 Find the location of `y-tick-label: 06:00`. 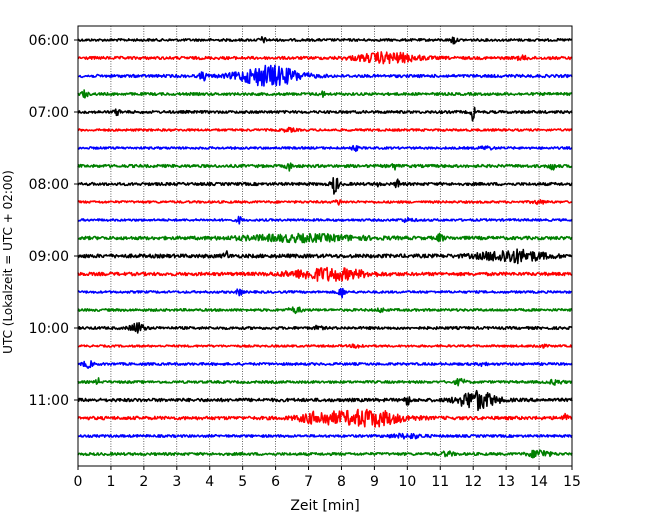

y-tick-label: 06:00 is located at coordinates (49, 41).